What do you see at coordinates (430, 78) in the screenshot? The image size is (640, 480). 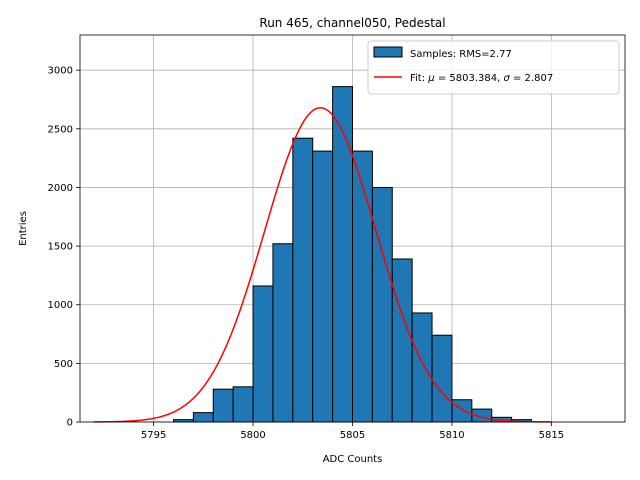 I see `legend-fit-mu-symbol: μ` at bounding box center [430, 78].